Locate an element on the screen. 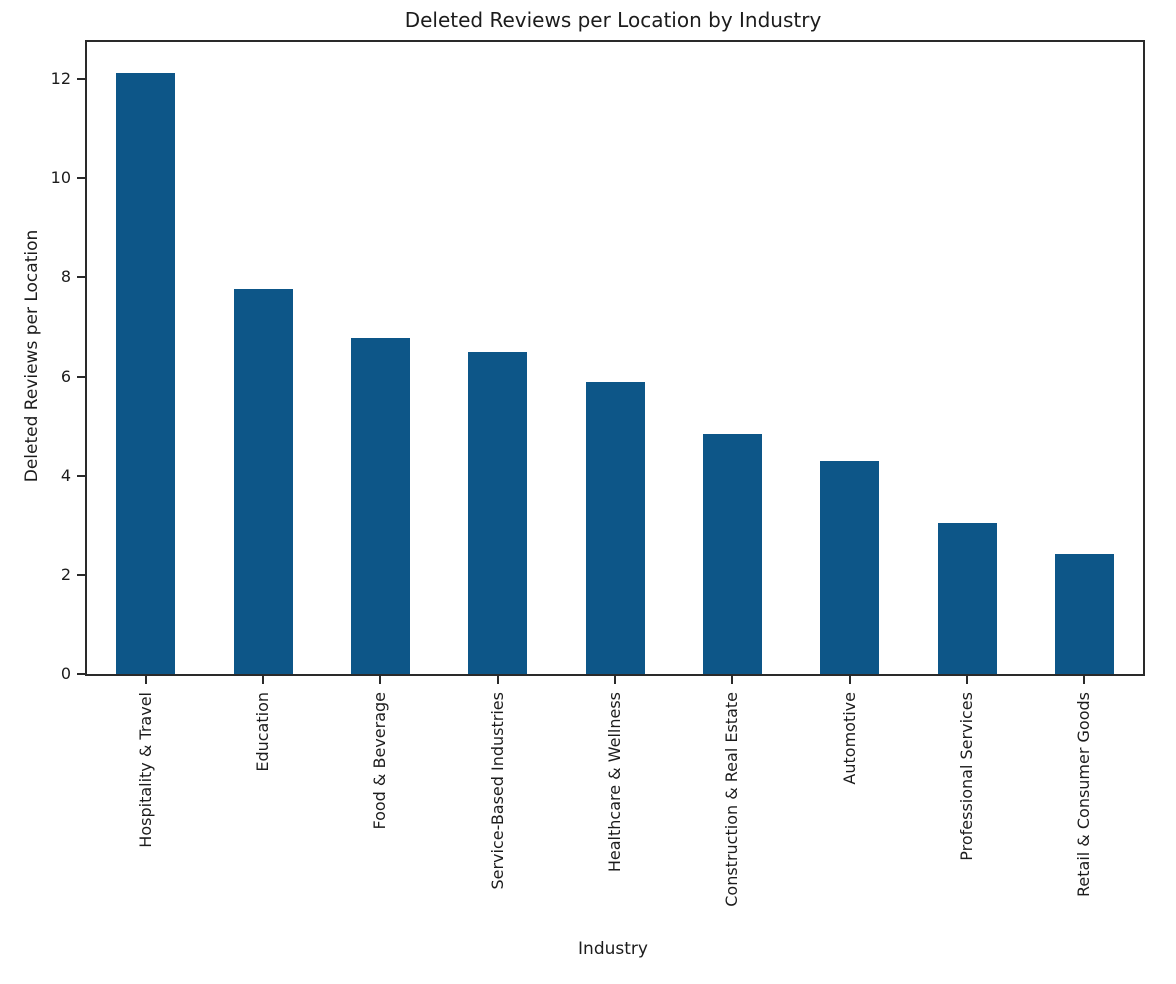  y-tick-label: 12 is located at coordinates (60, 79).